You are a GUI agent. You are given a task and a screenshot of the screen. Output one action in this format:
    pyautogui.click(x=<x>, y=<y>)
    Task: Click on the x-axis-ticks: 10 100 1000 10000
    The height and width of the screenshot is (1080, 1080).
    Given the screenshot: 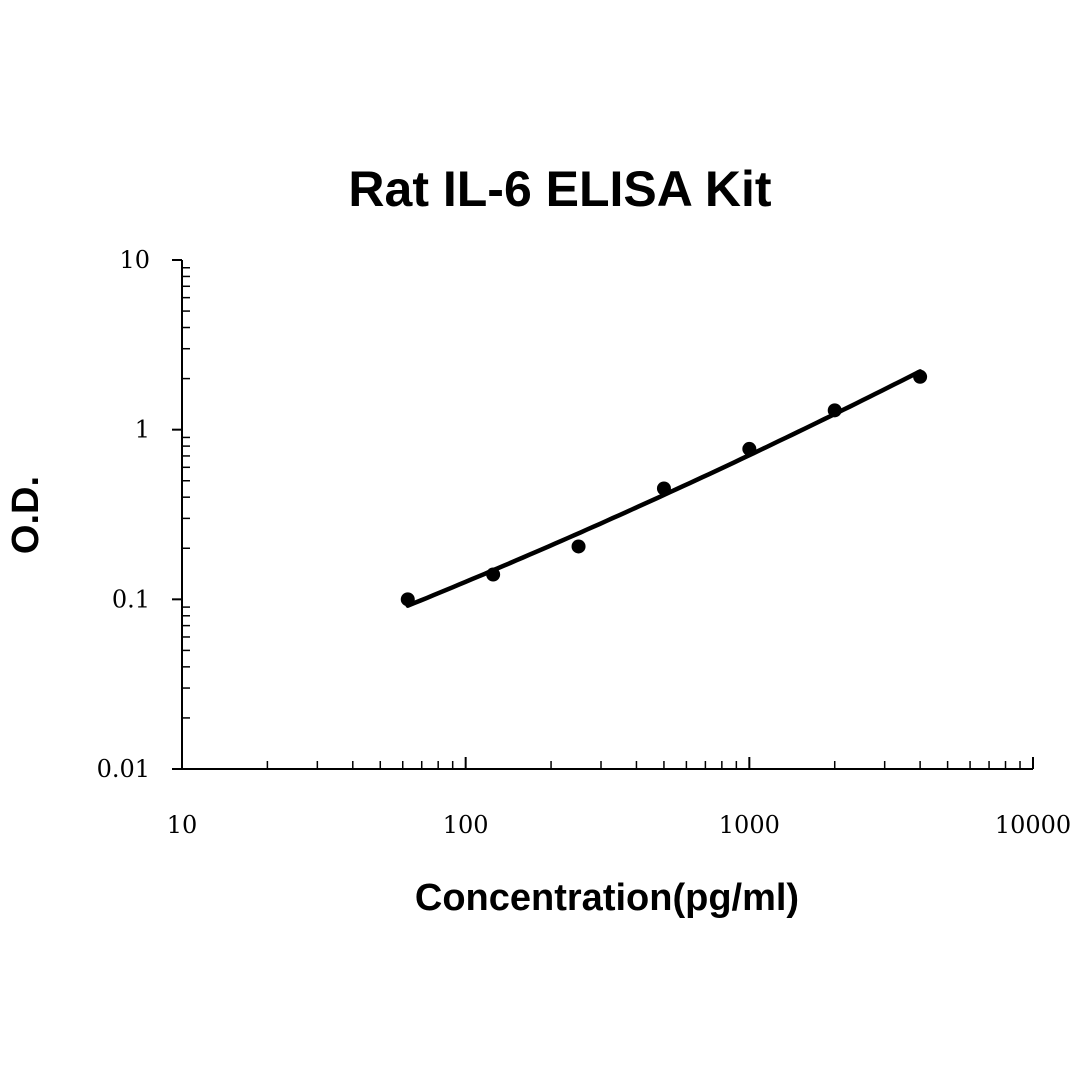 What is the action you would take?
    pyautogui.click(x=619, y=798)
    